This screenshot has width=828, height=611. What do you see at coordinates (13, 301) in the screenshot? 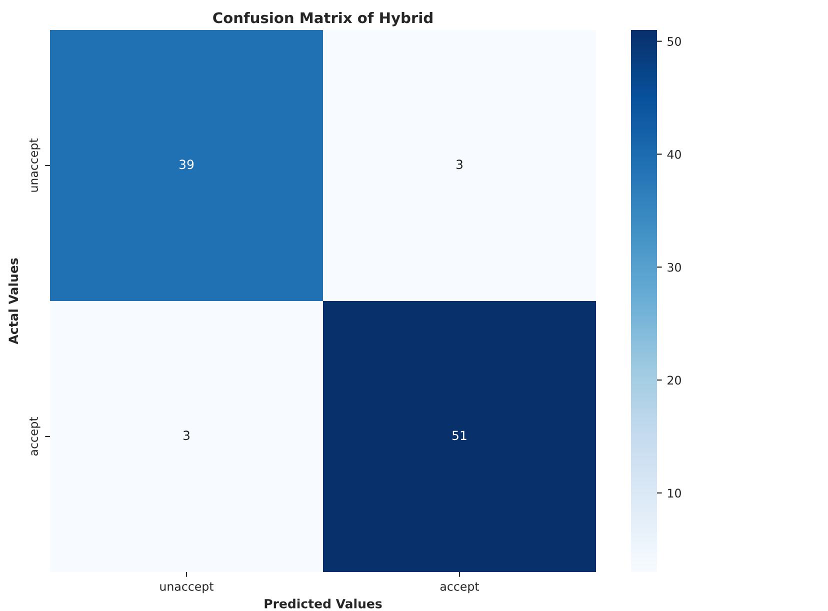
I see `y-axis-title: Actal Values` at bounding box center [13, 301].